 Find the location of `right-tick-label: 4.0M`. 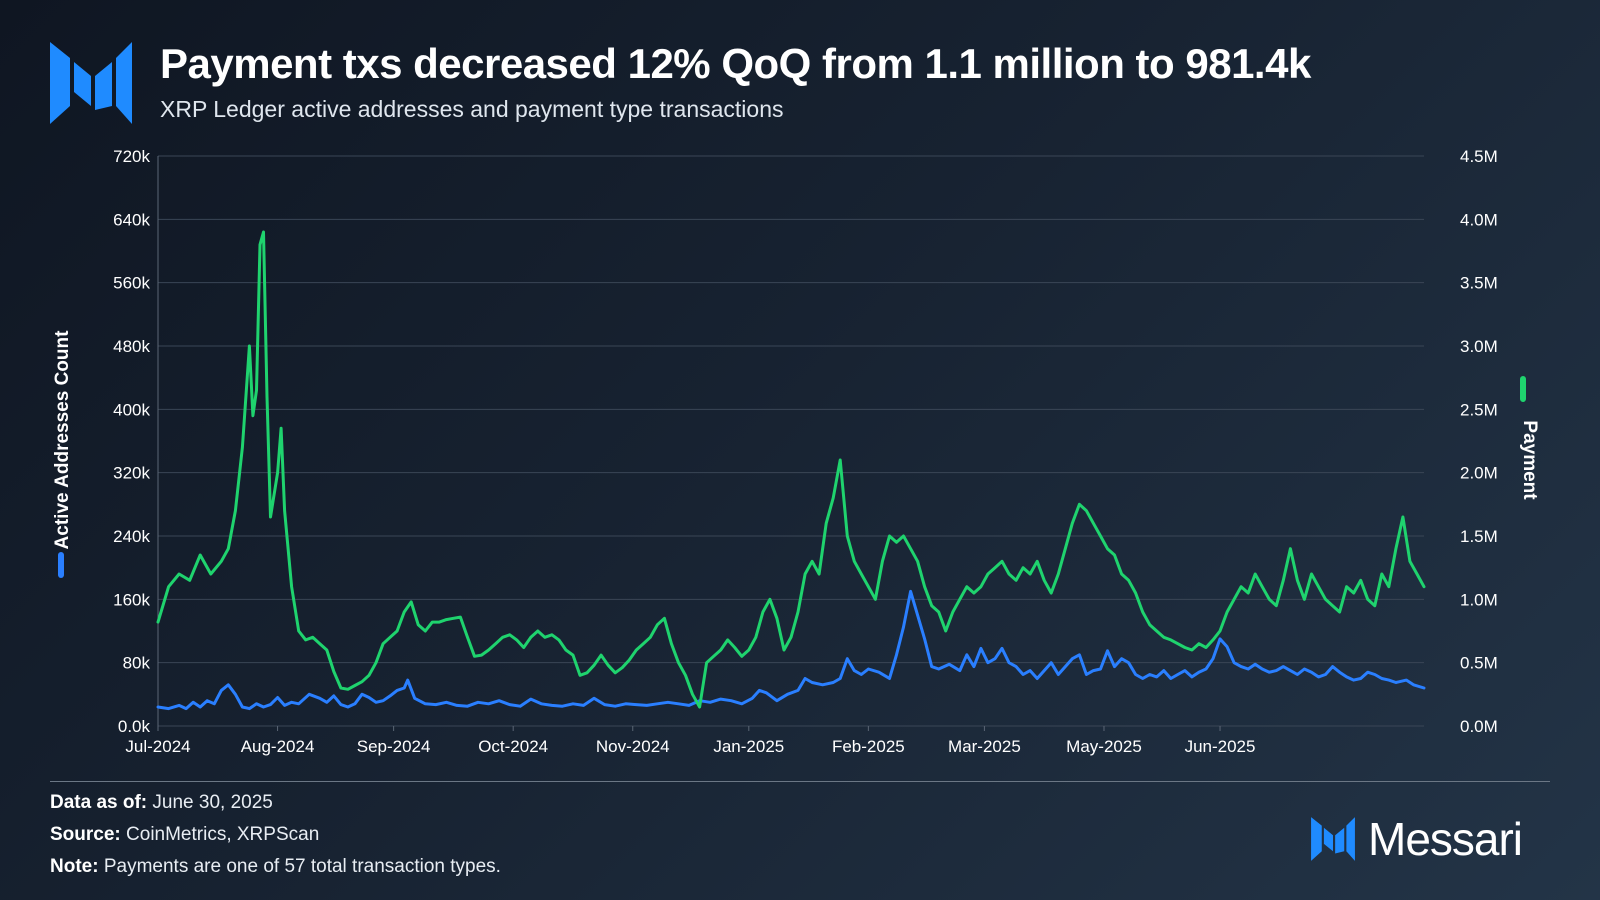

right-tick-label: 4.0M is located at coordinates (1479, 219).